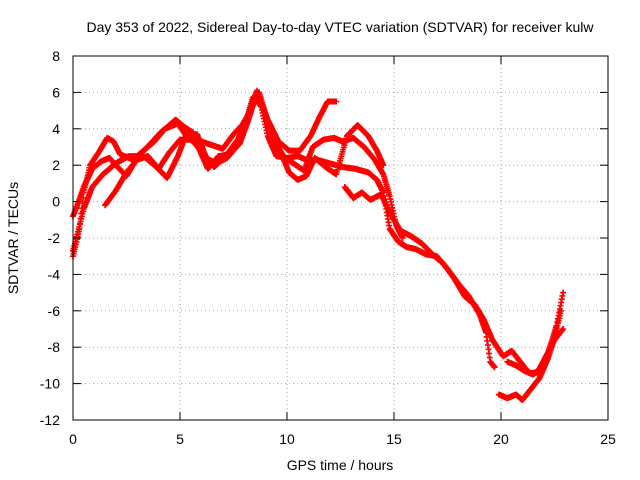 The image size is (640, 480). I want to click on y-tick-label: 2, so click(56, 165).